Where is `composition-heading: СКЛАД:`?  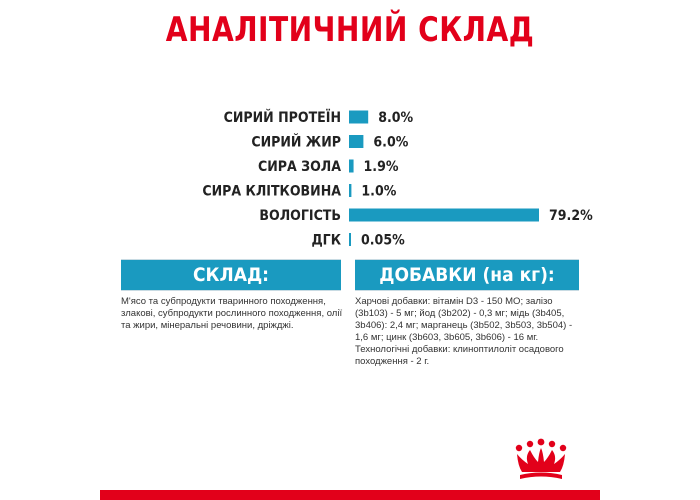 composition-heading: СКЛАД: is located at coordinates (231, 275).